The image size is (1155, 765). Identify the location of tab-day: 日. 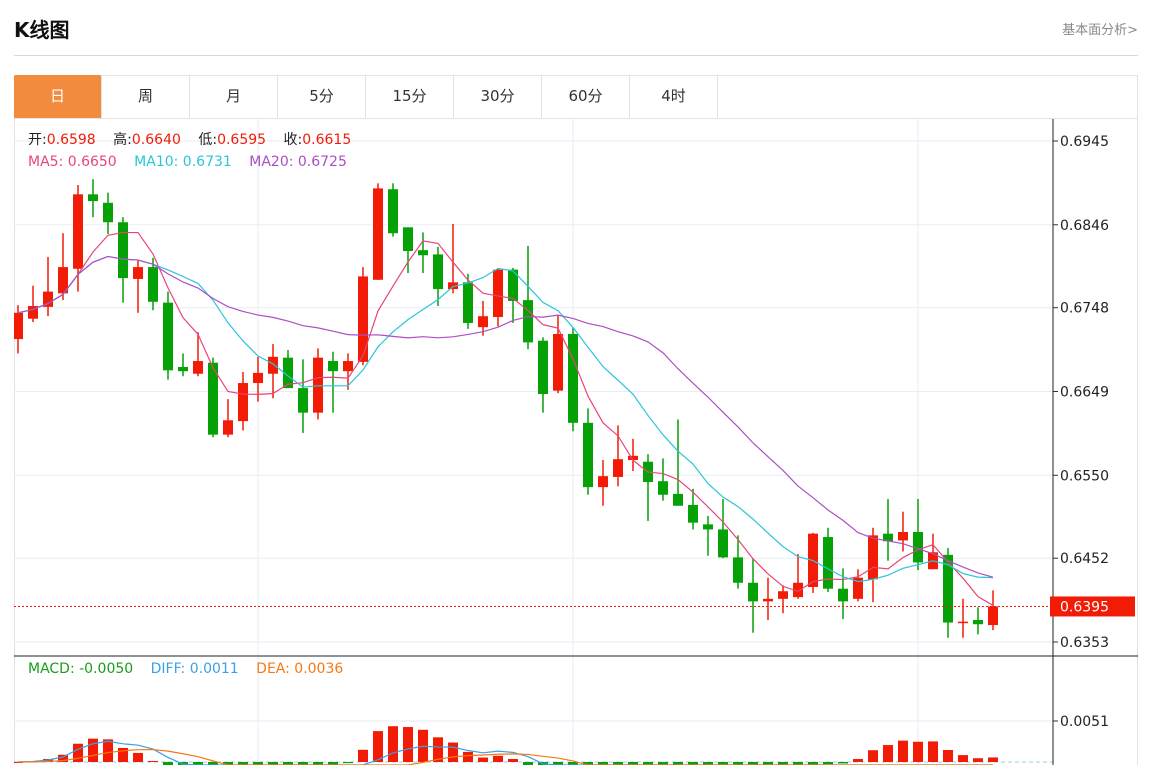
(58, 96).